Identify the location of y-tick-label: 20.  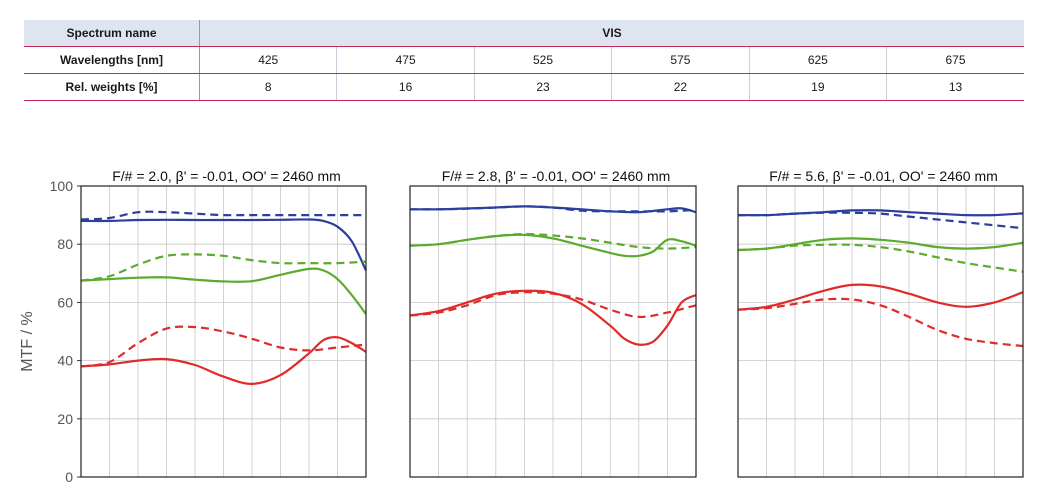
(65, 419).